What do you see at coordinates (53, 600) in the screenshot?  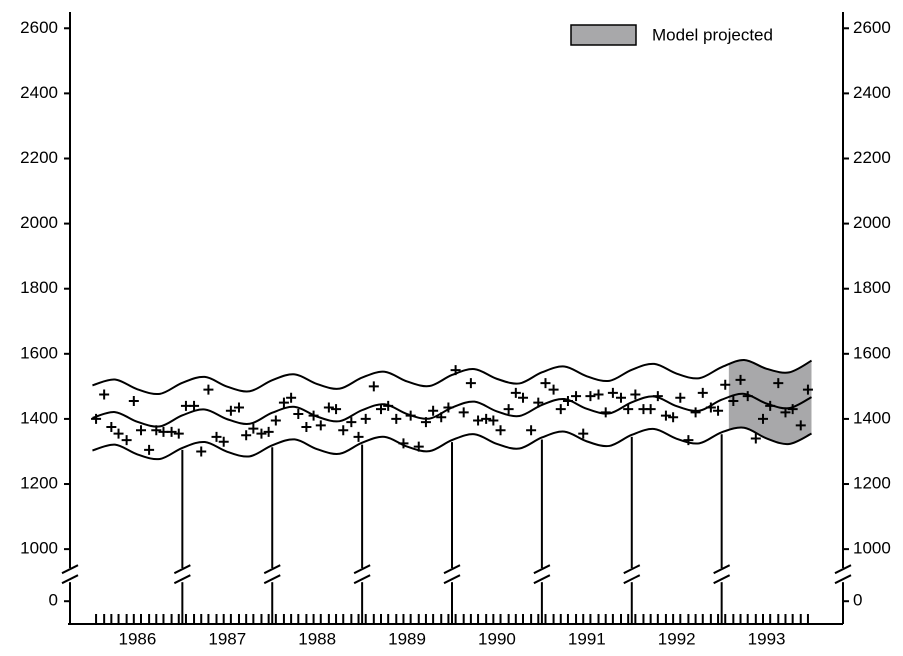 I see `y-tick-label: 0` at bounding box center [53, 600].